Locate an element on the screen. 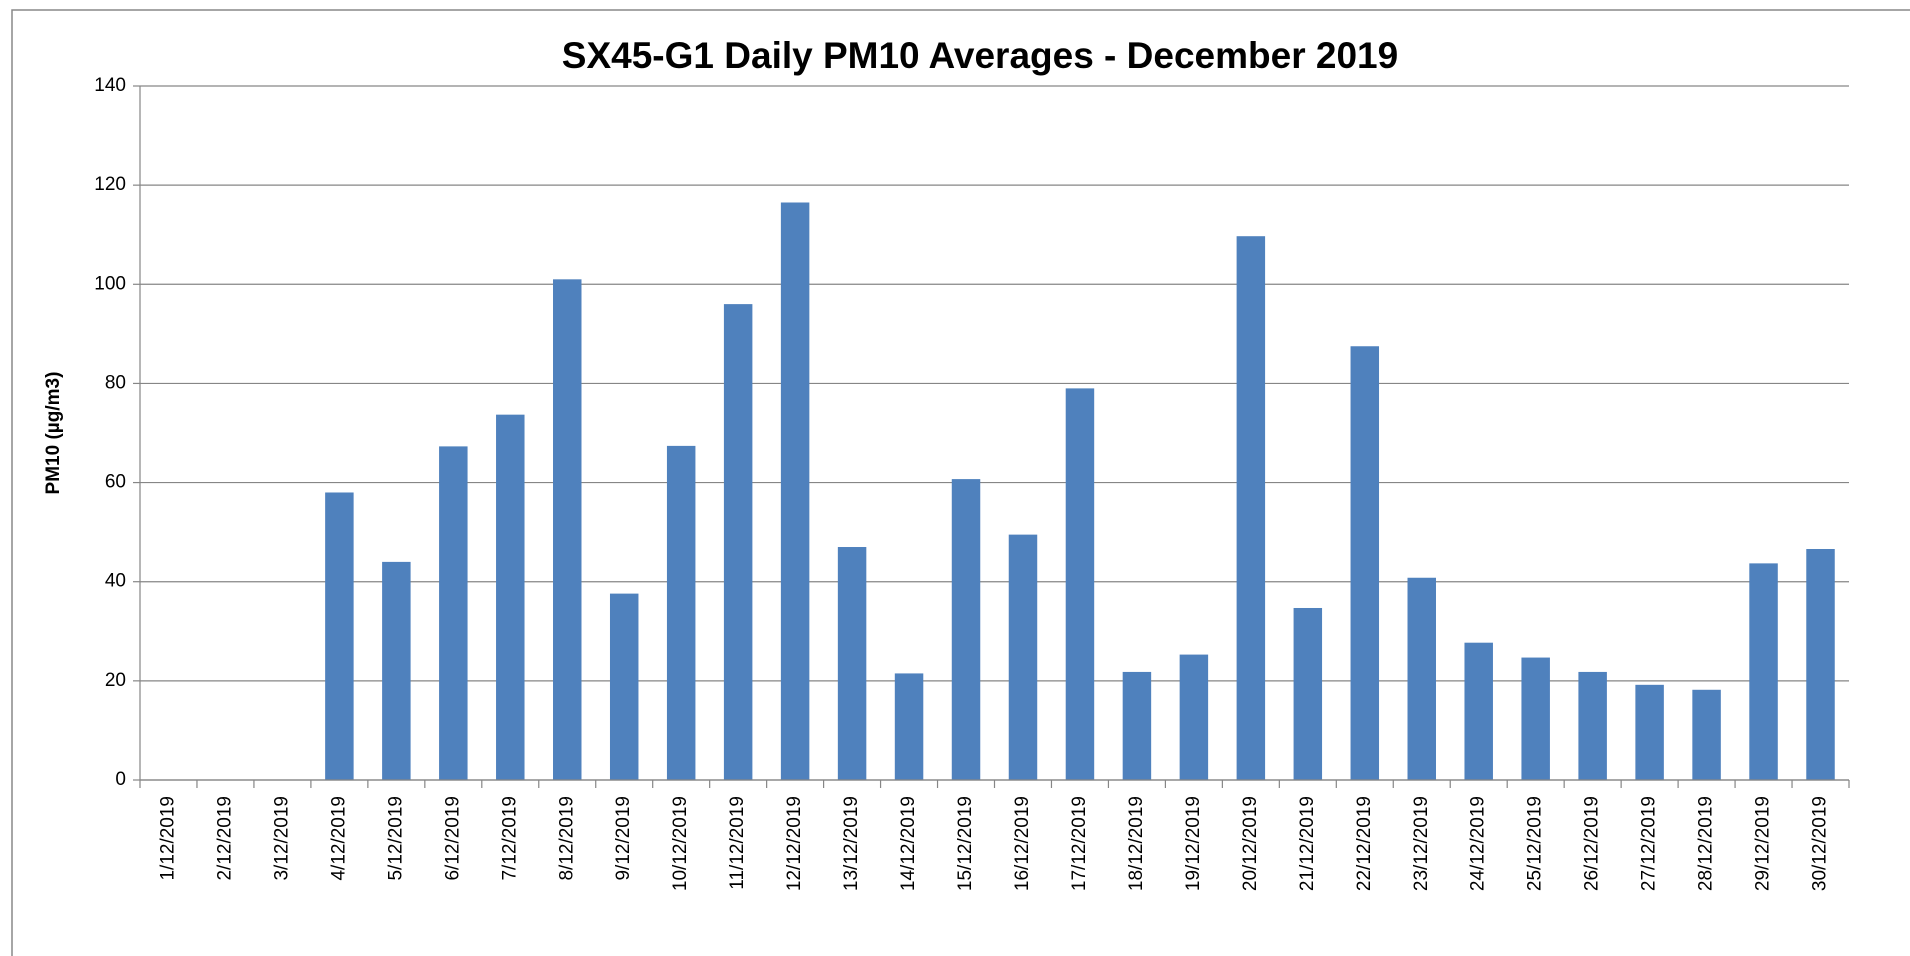 This screenshot has width=1910, height=956. x-tick-label: 22/12/2019 is located at coordinates (1364, 843).